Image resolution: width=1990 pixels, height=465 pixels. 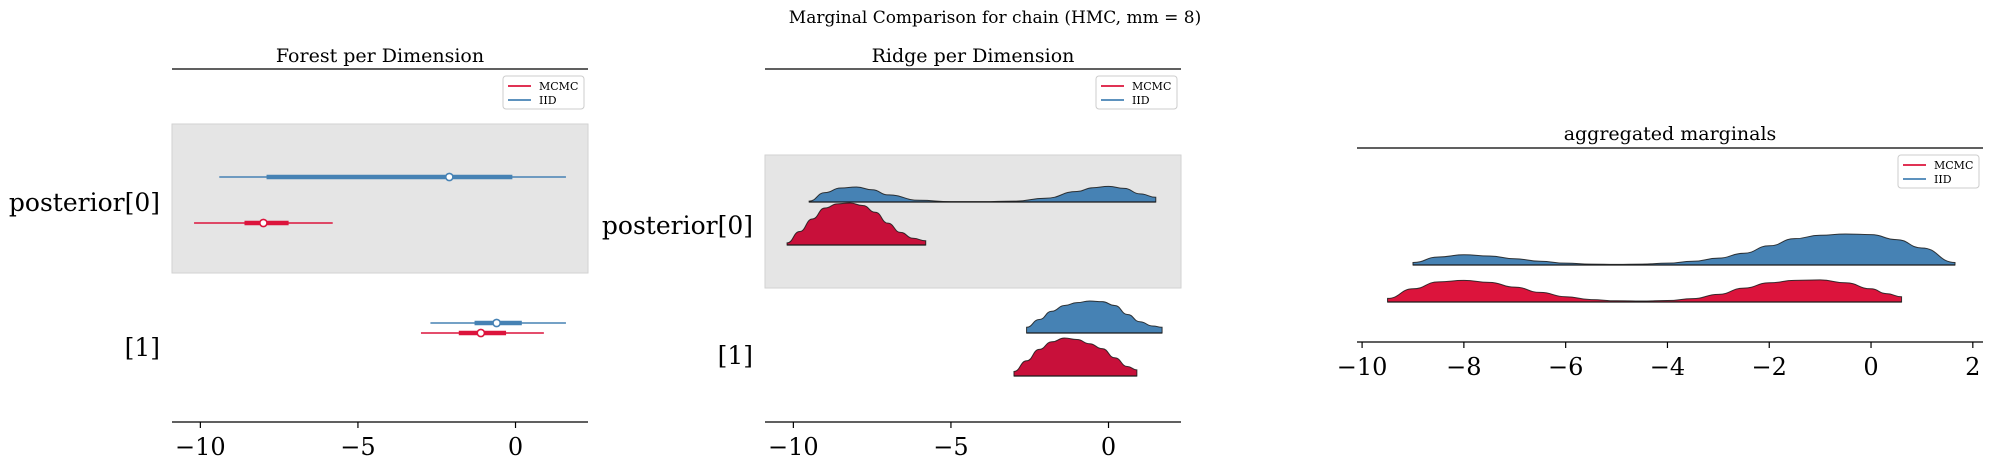 What do you see at coordinates (1769, 367) in the screenshot?
I see `x-tick-label: −2` at bounding box center [1769, 367].